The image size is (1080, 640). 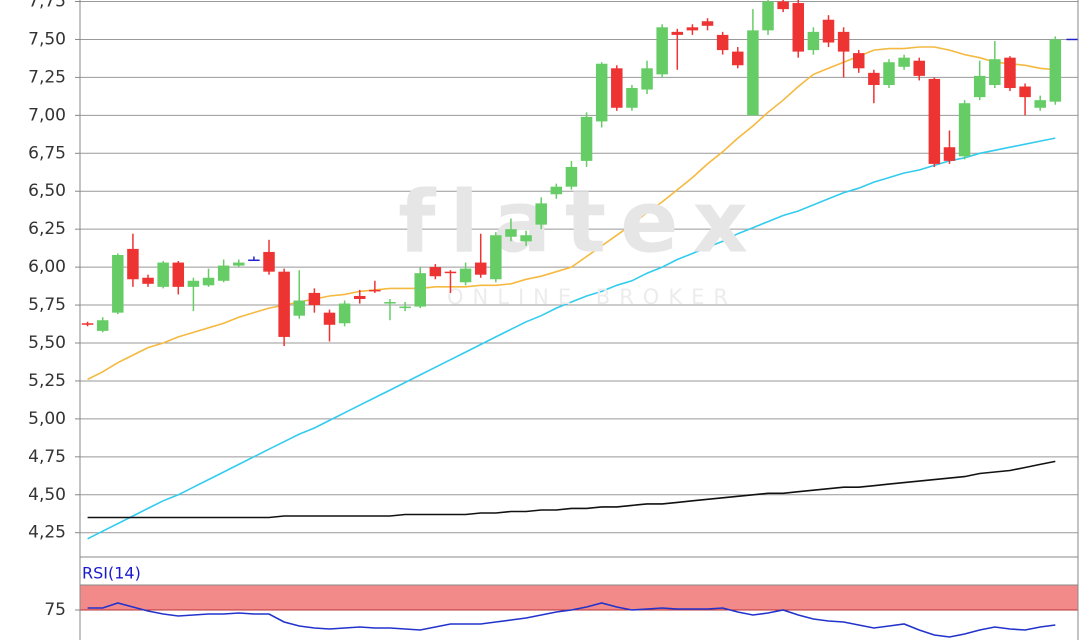 What do you see at coordinates (47, 381) in the screenshot?
I see `y-tick-label: 5,25` at bounding box center [47, 381].